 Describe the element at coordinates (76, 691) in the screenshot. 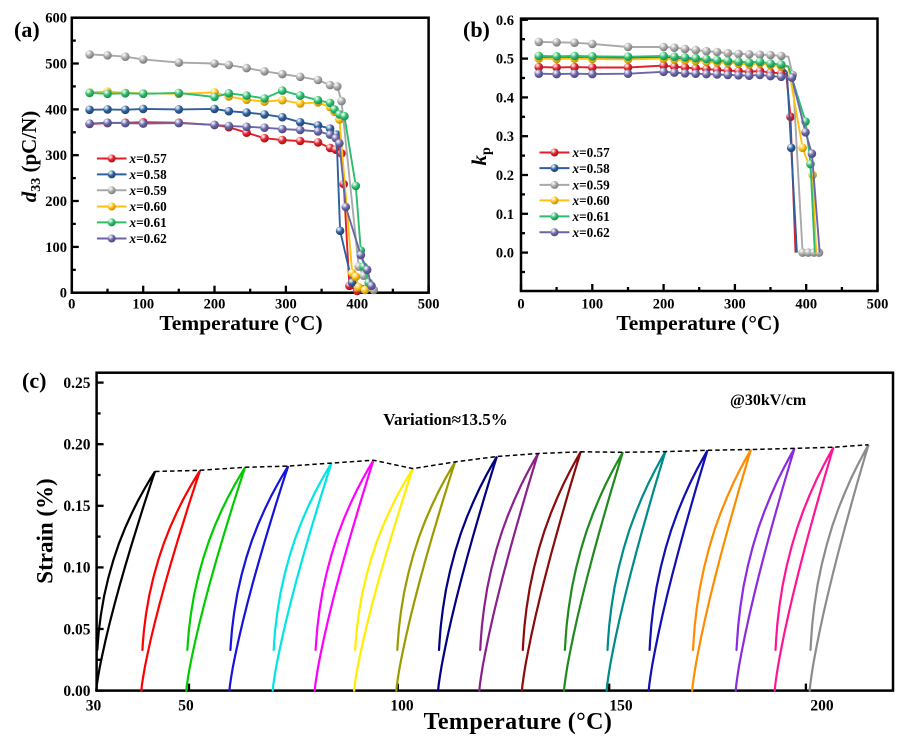

I see `svg-text: 0.00` at that location.